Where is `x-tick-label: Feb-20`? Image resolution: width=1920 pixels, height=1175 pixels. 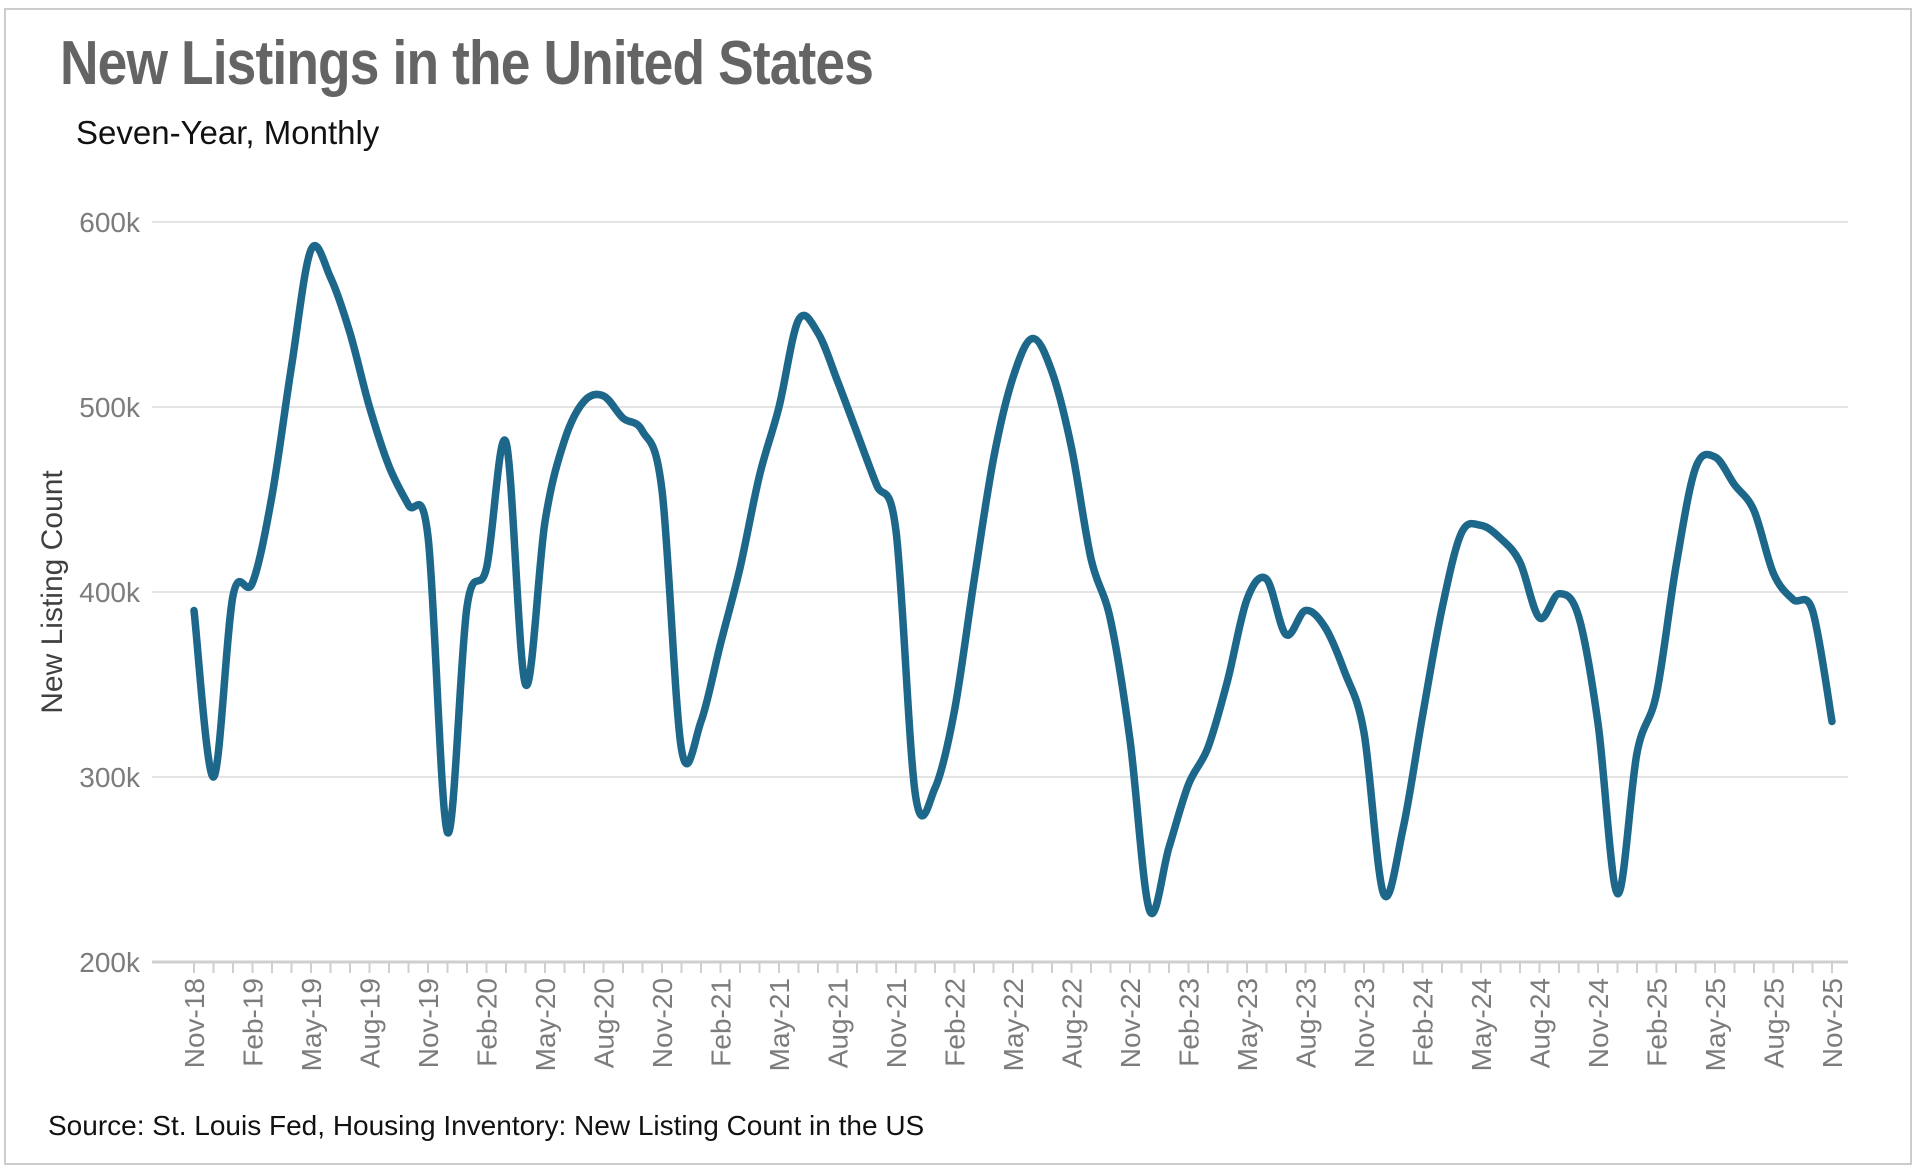
x-tick-label: Feb-20 is located at coordinates (487, 1022).